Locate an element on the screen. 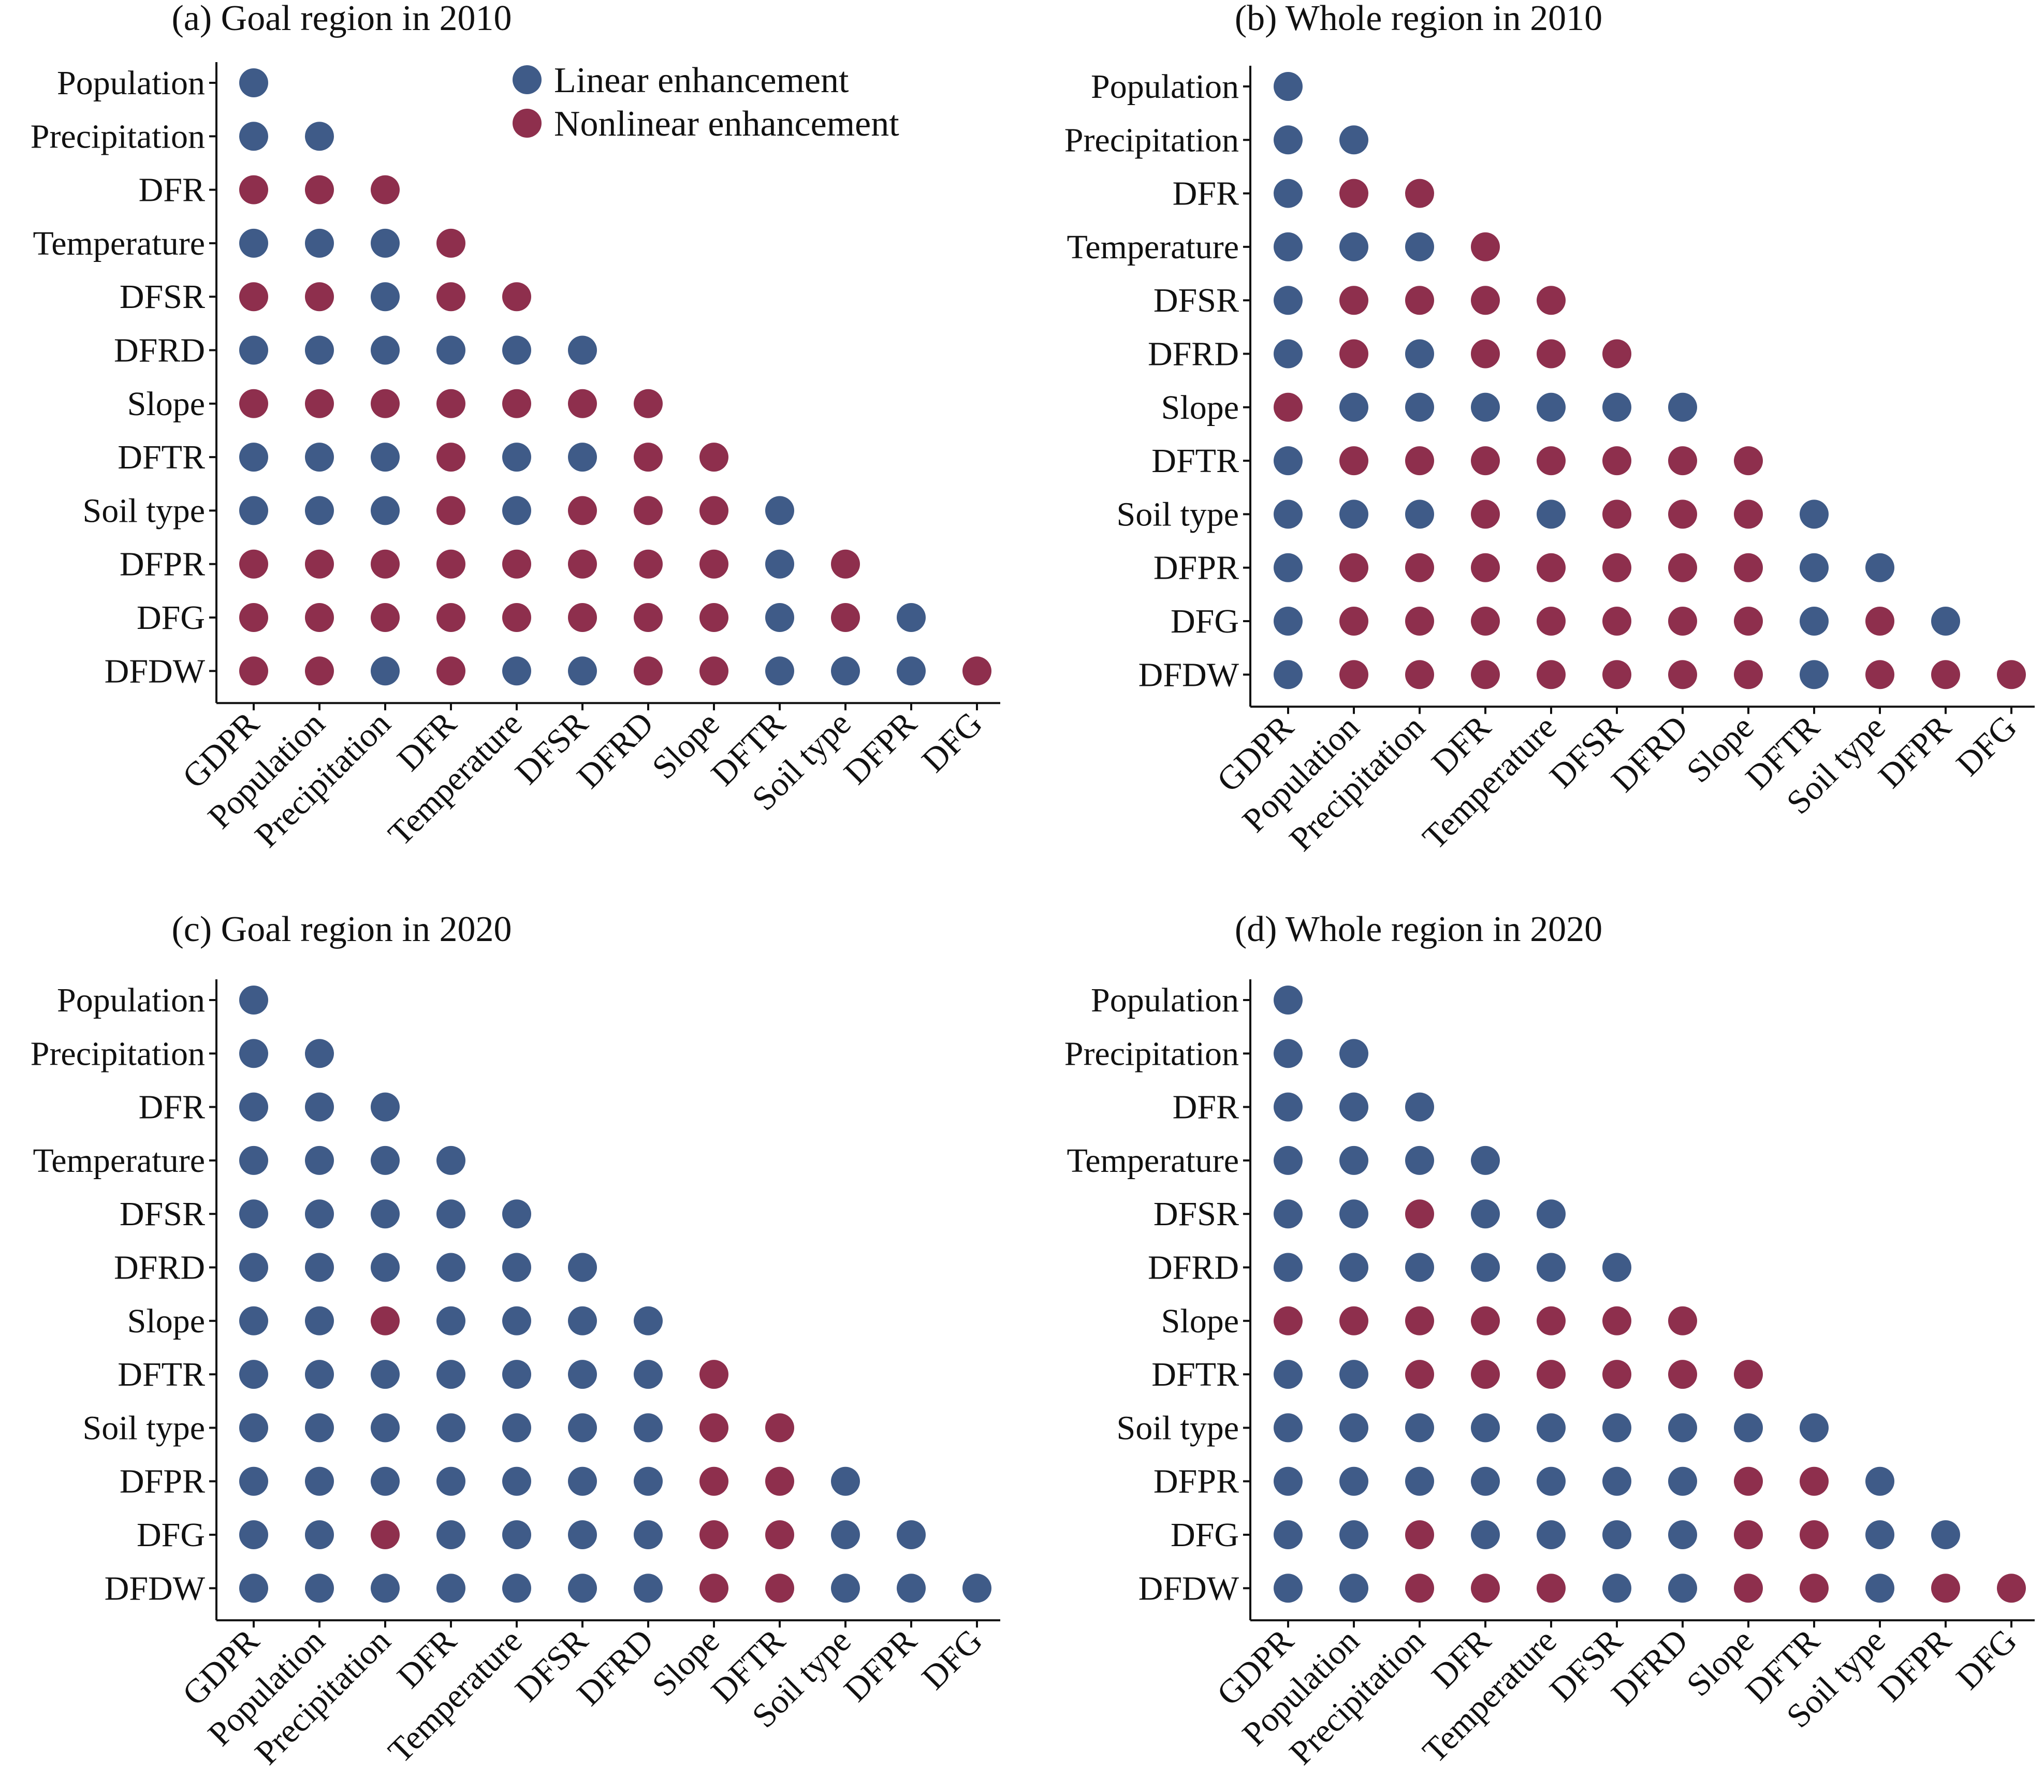 The width and height of the screenshot is (2044, 1792). y-tick-label: Temperature is located at coordinates (119, 243).